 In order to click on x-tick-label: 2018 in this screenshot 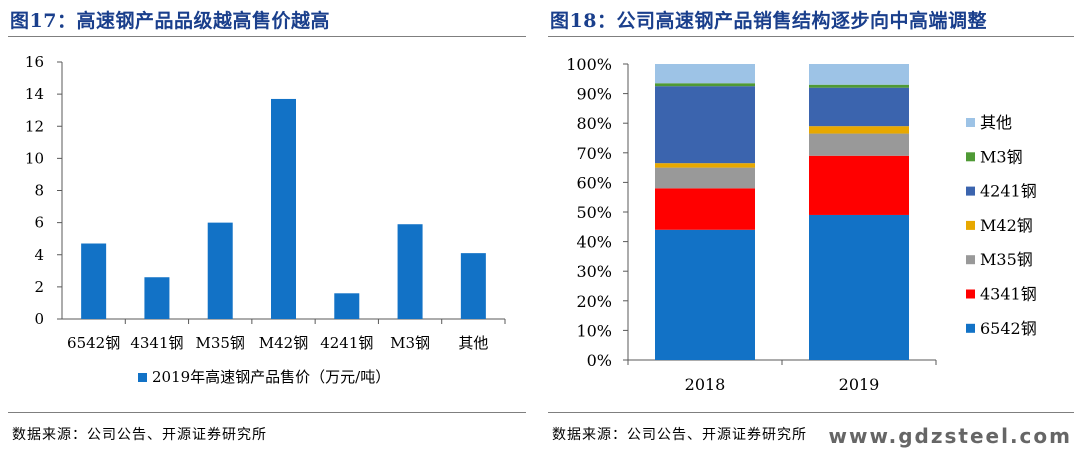, I will do `click(705, 384)`.